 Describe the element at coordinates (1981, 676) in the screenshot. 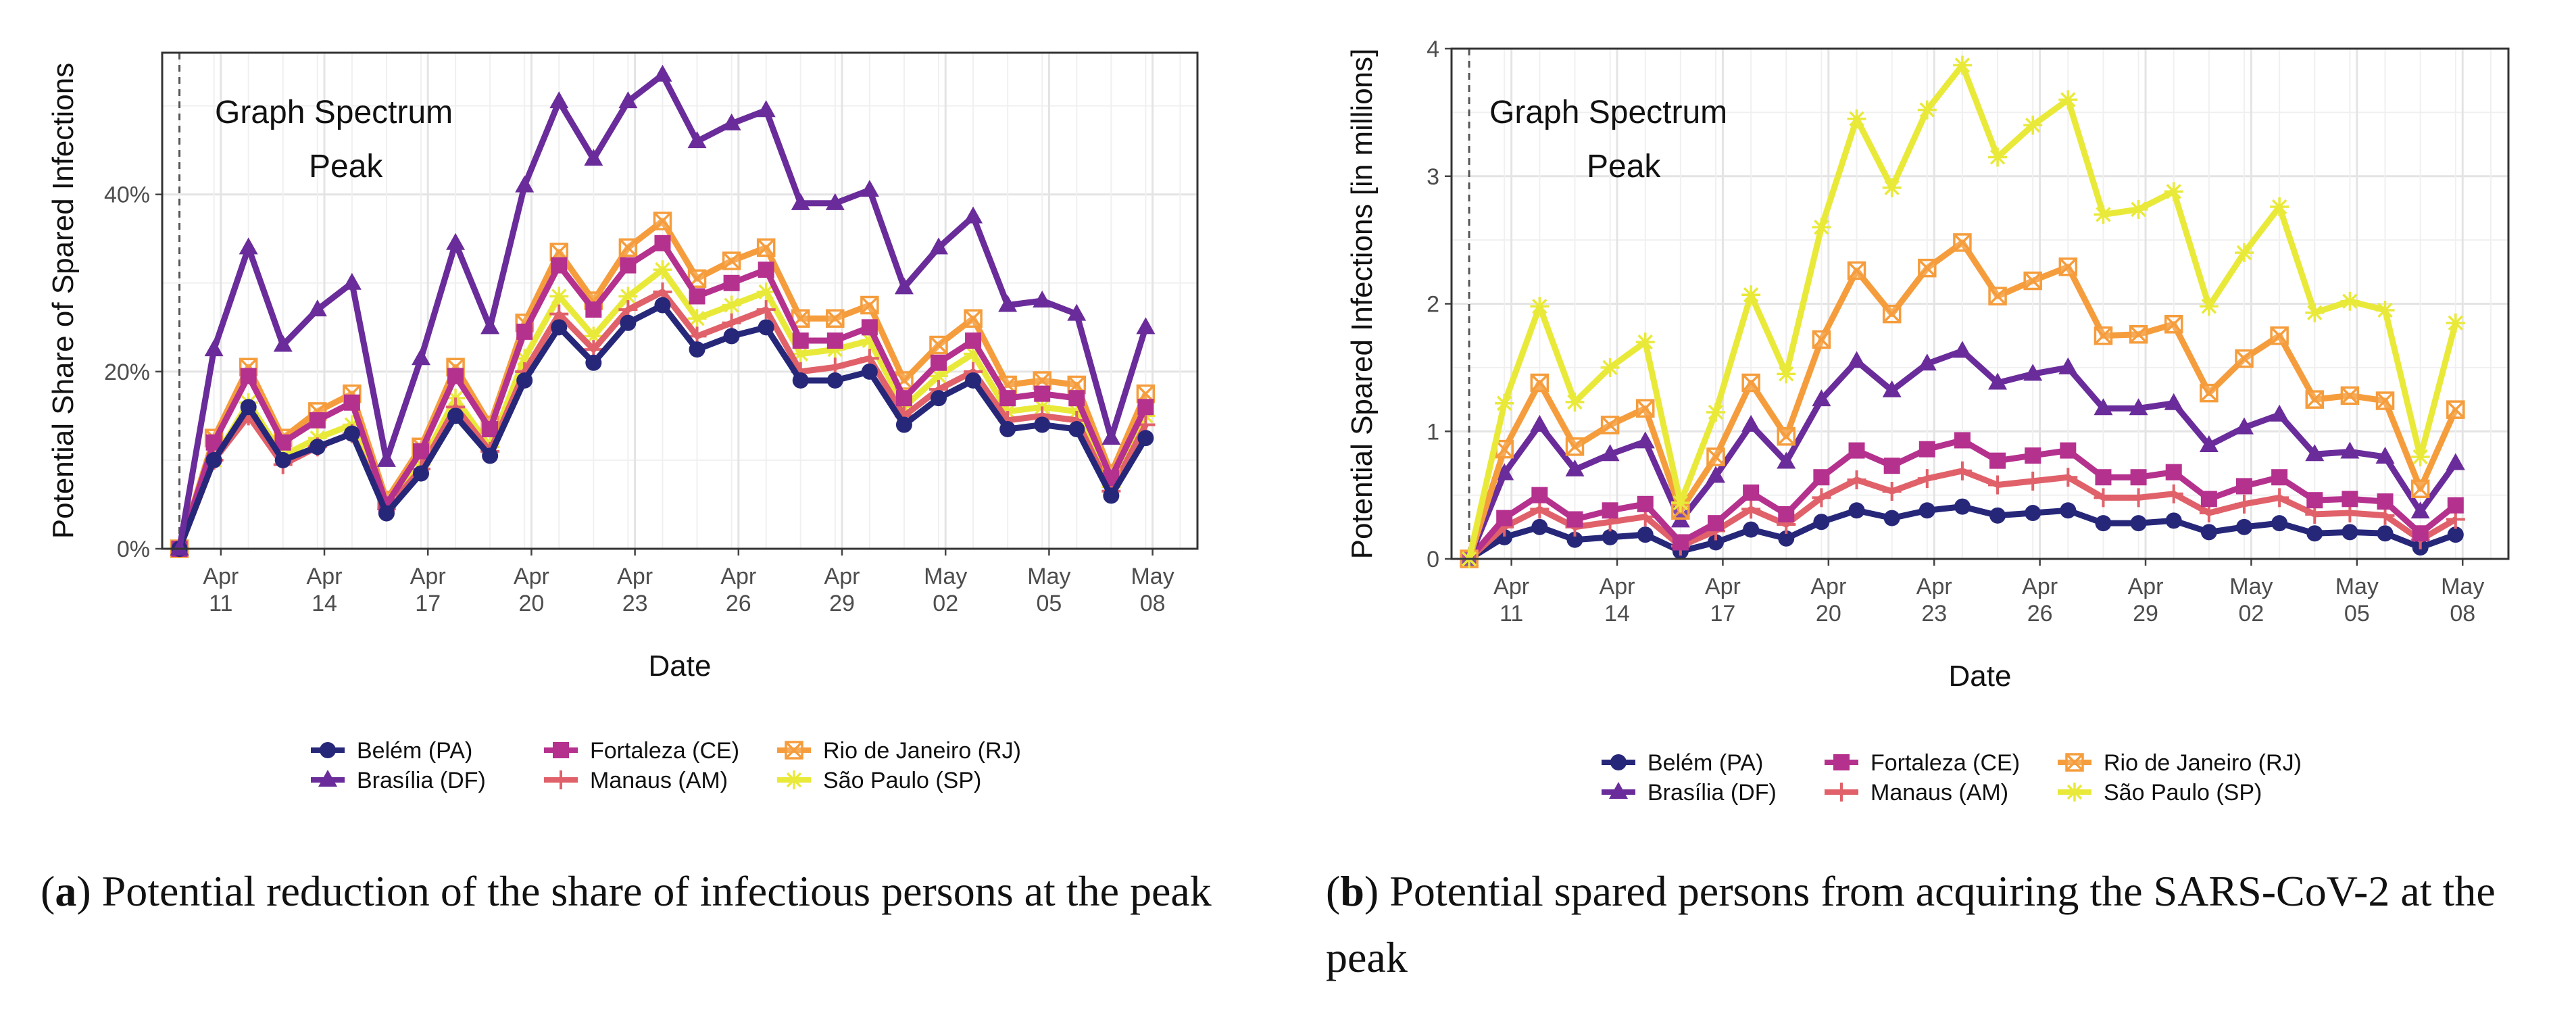

I see `x-axis-title: Date` at that location.